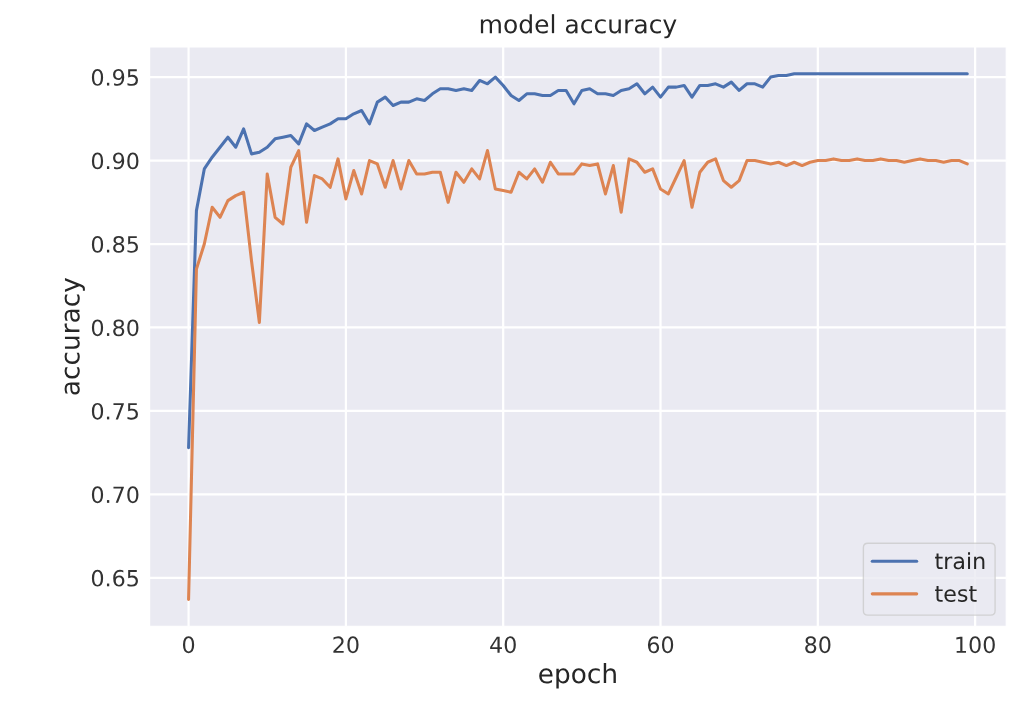 This screenshot has width=1032, height=724. I want to click on x-tick-label: 40, so click(503, 645).